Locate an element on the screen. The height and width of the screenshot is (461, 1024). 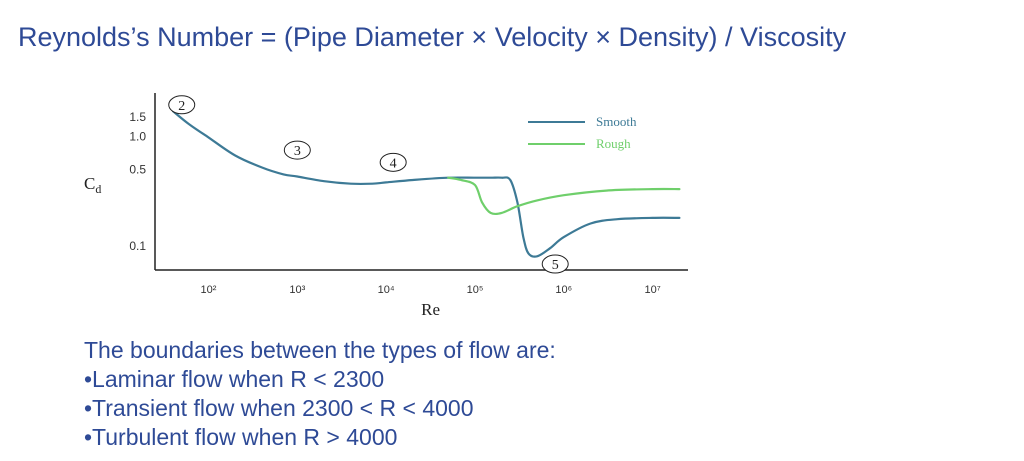
x-tick-label: 10⁷ is located at coordinates (653, 290).